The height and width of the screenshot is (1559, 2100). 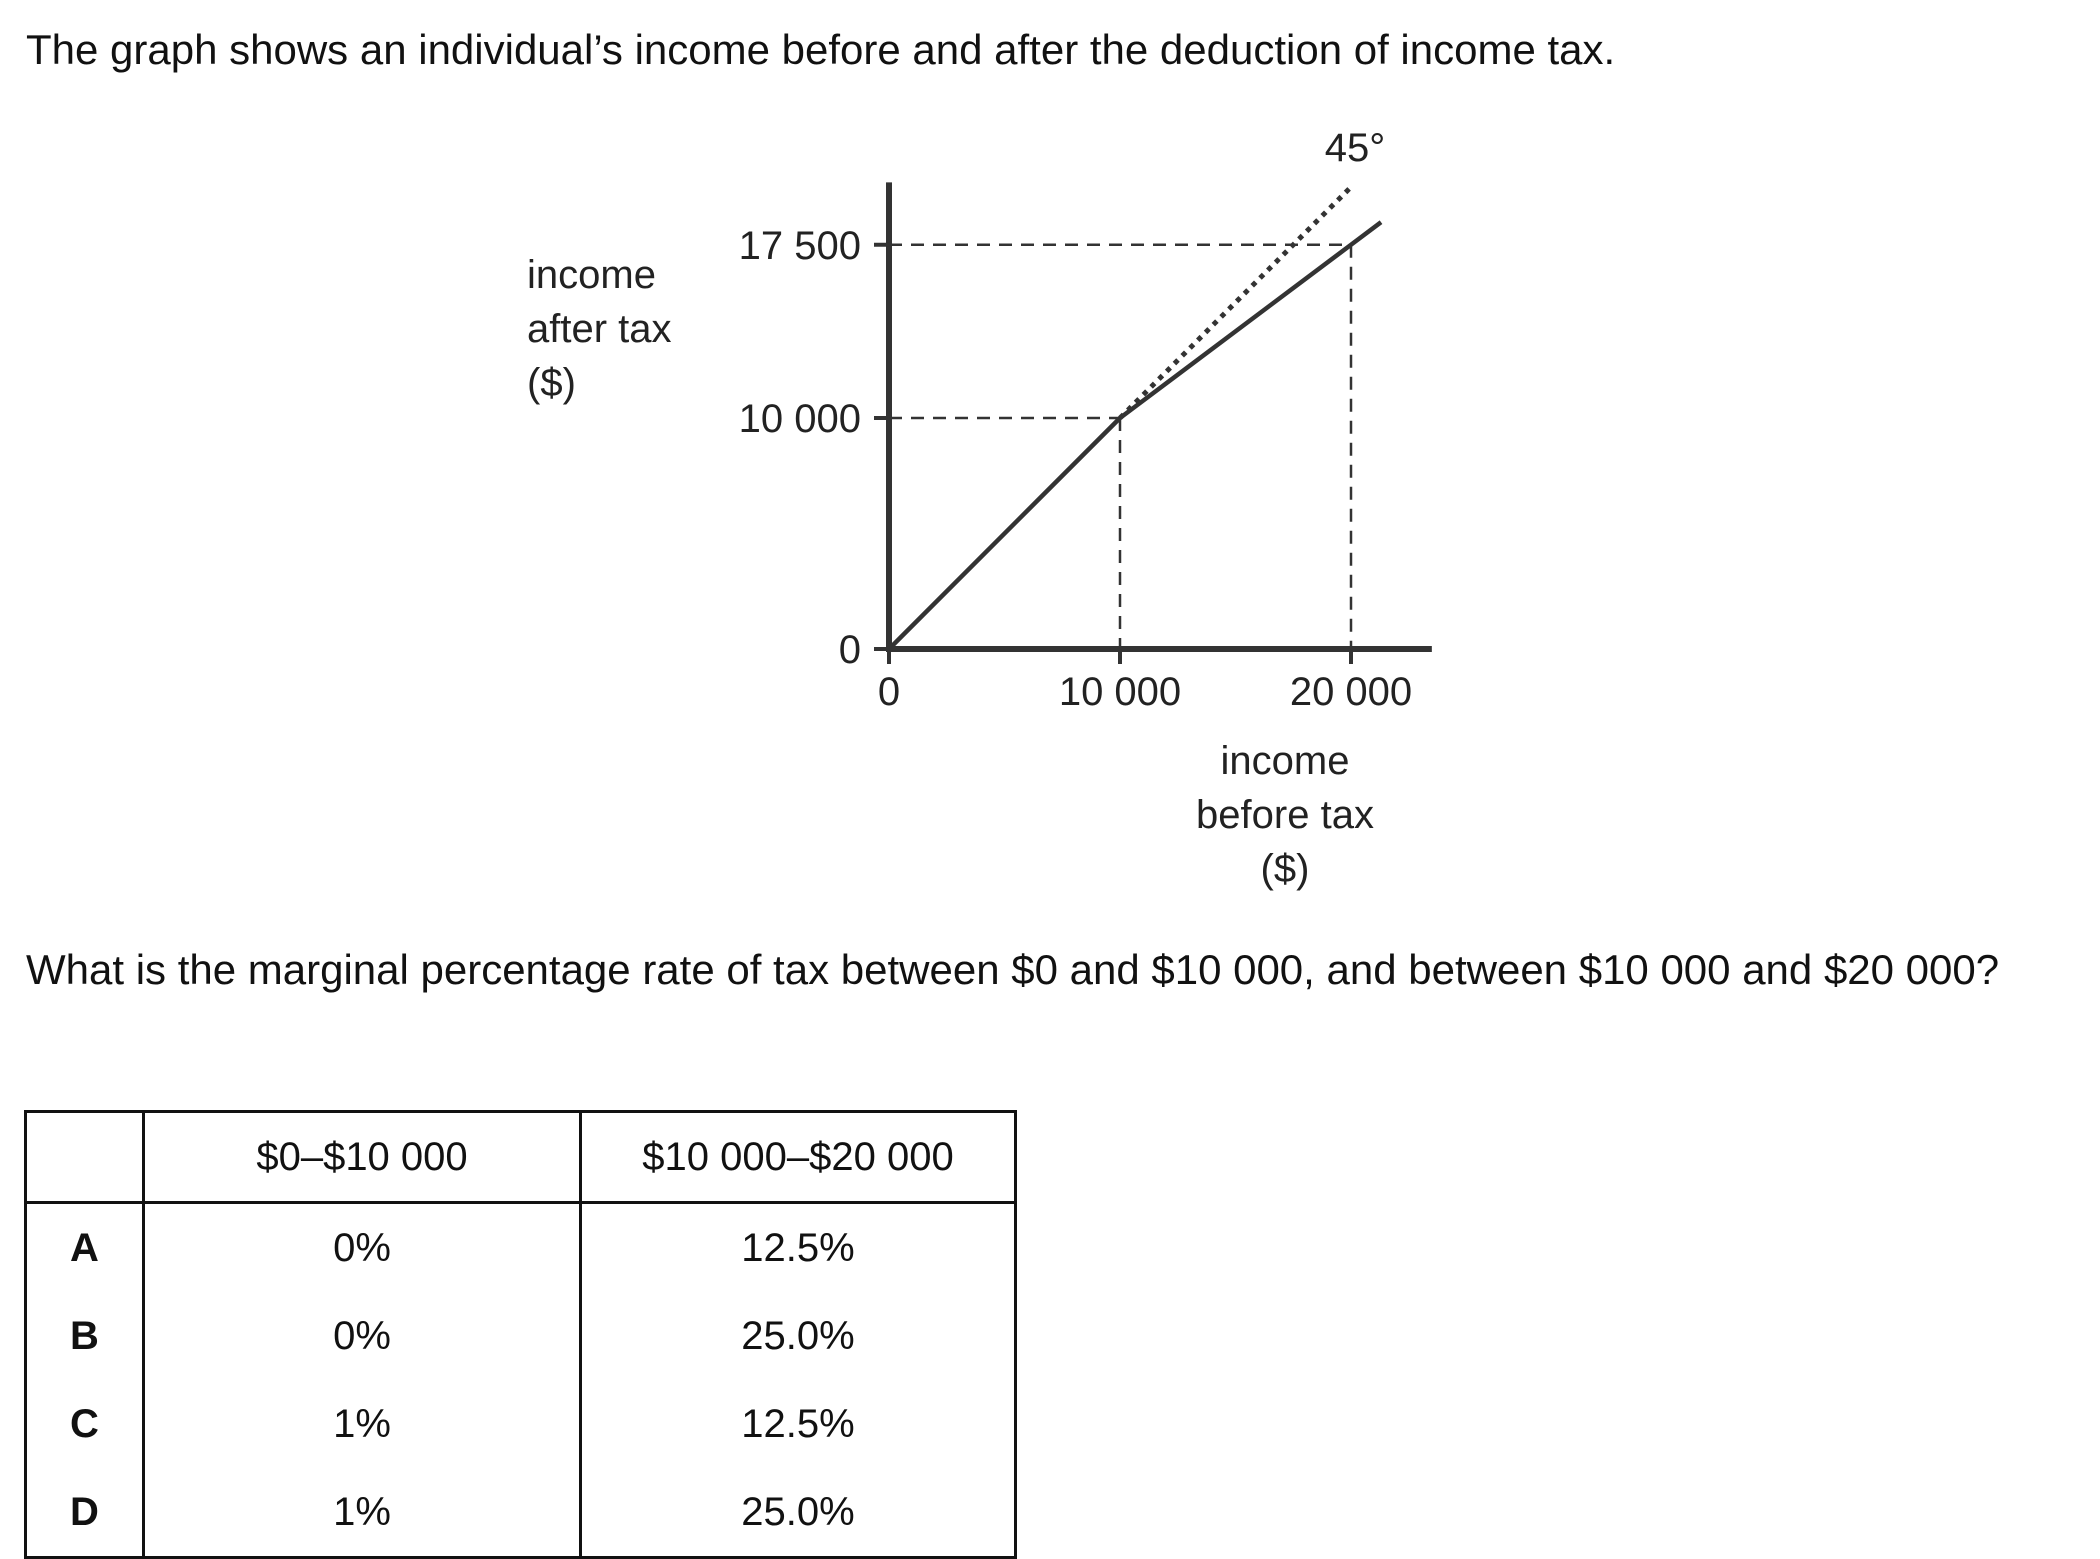 I want to click on axes, so click(x=1159, y=417).